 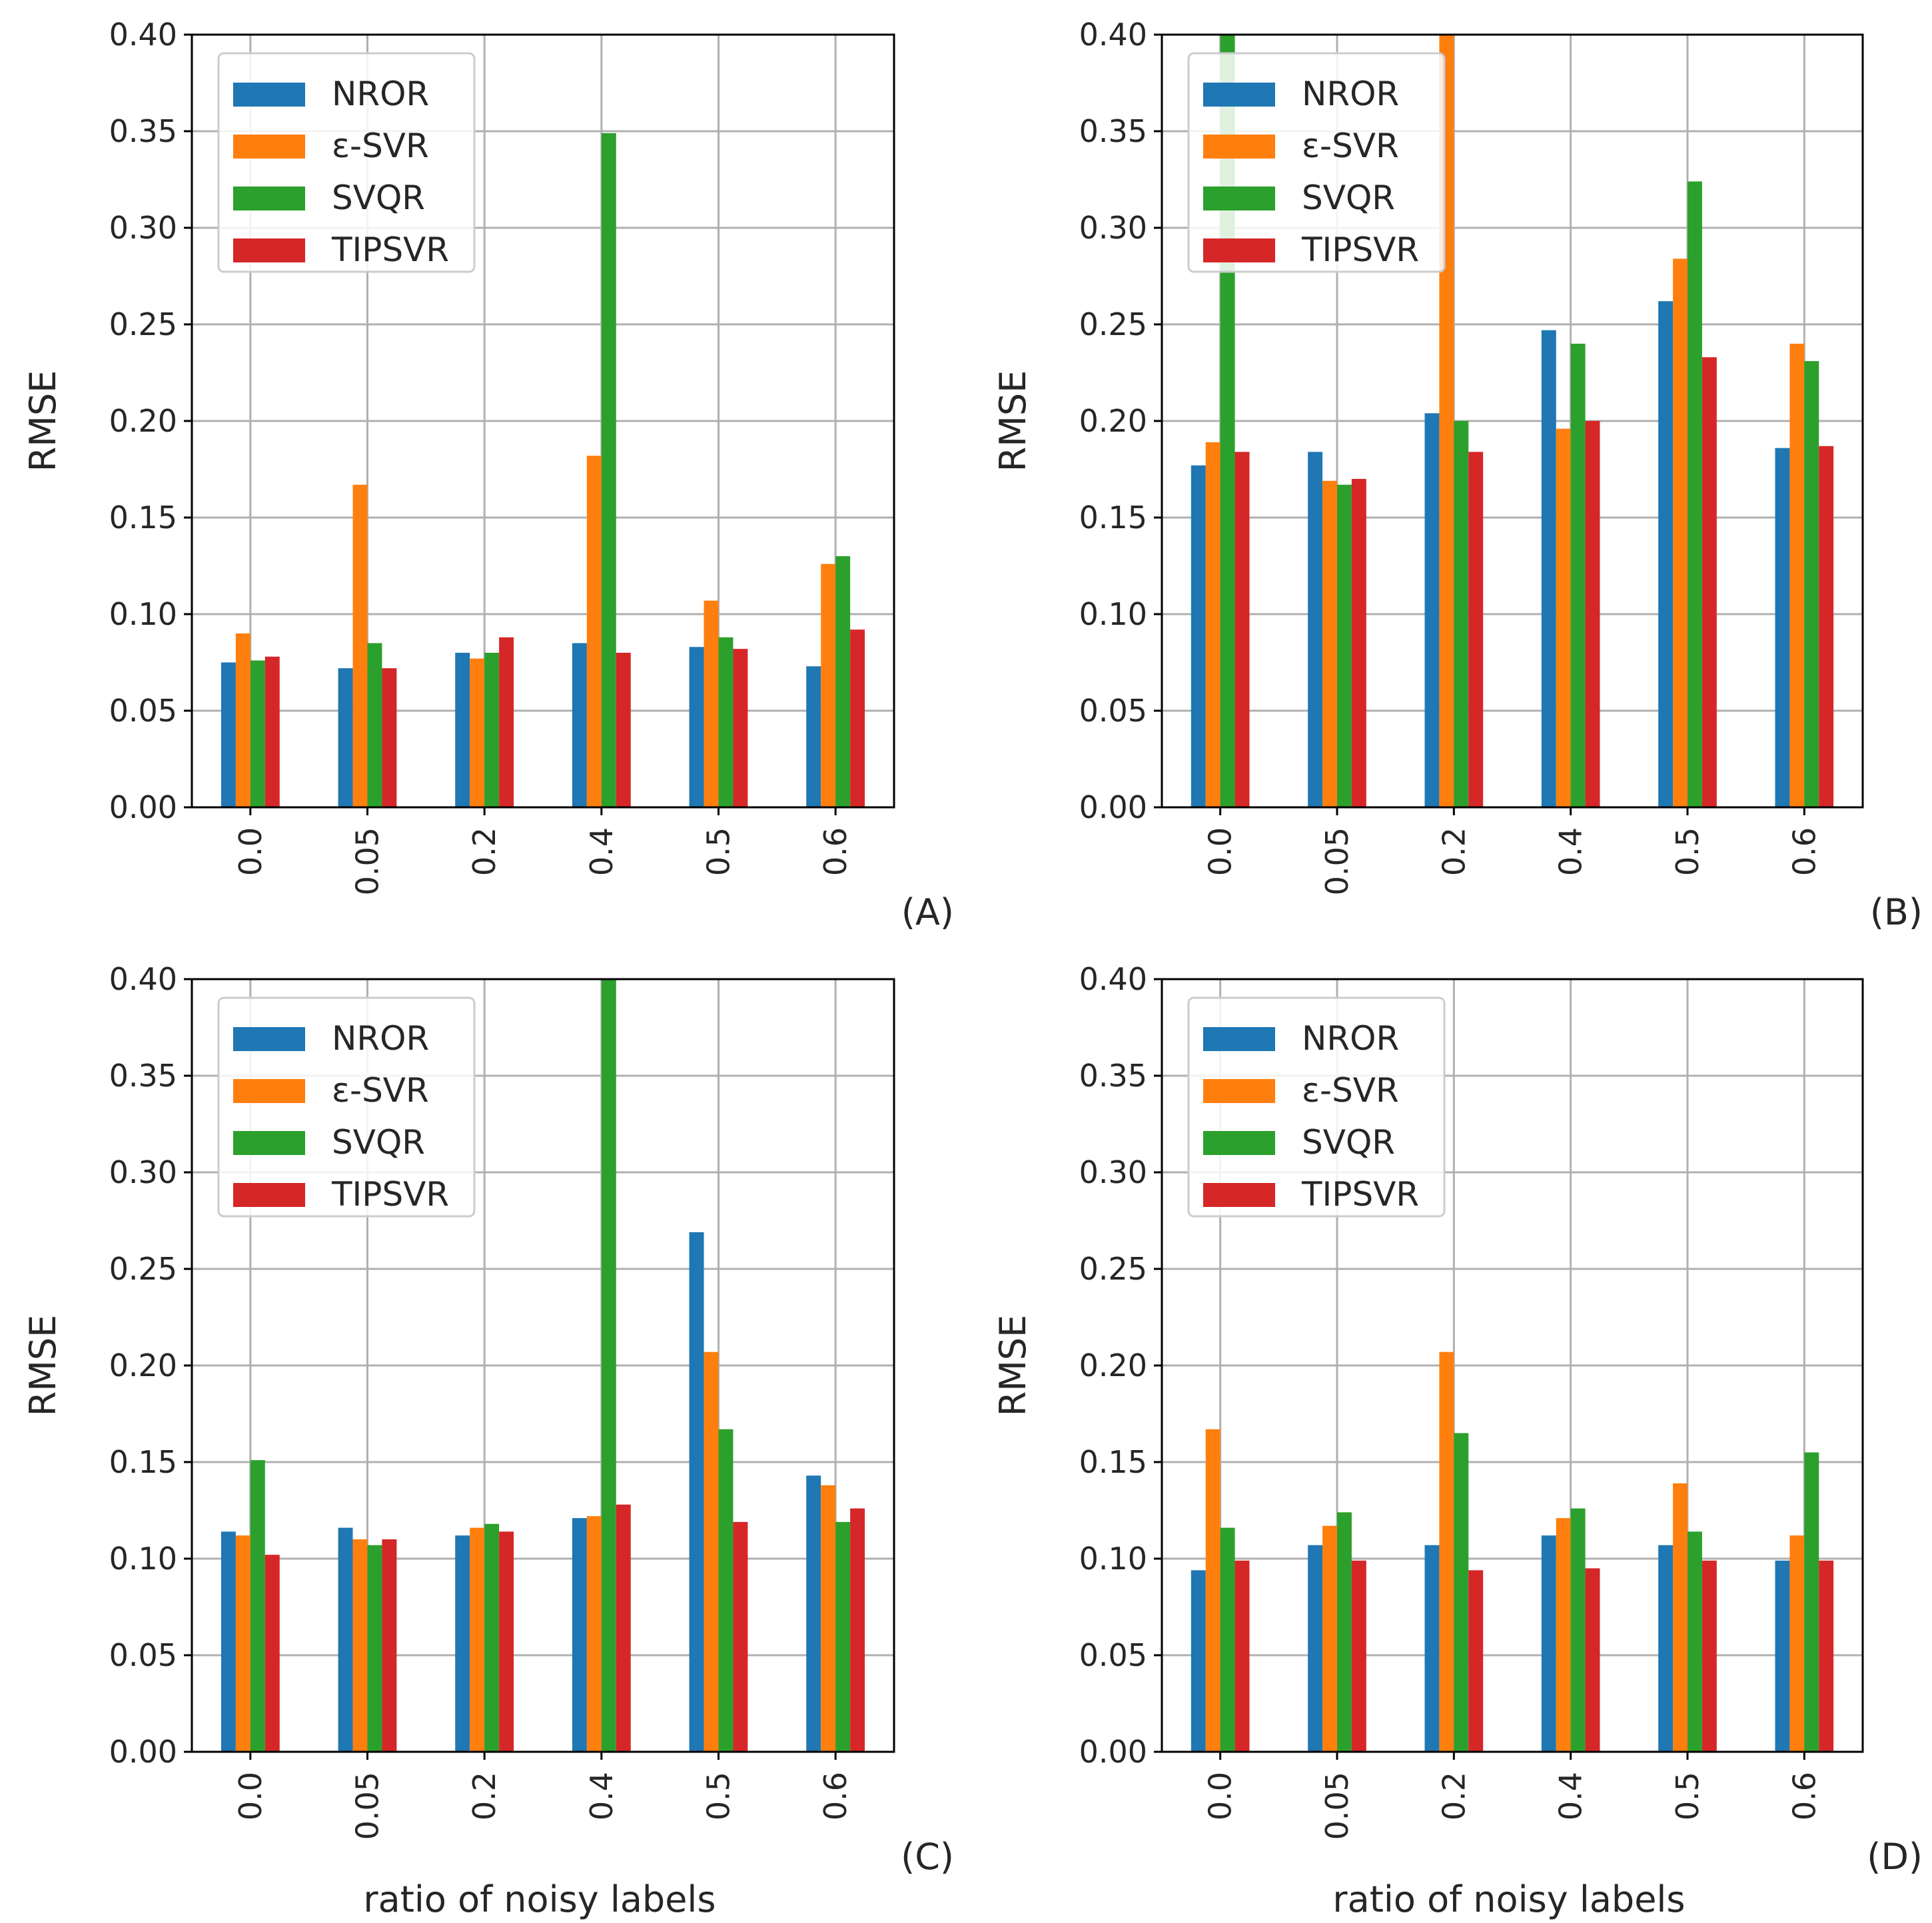 What do you see at coordinates (828, 685) in the screenshot?
I see `bar-svr-0.6` at bounding box center [828, 685].